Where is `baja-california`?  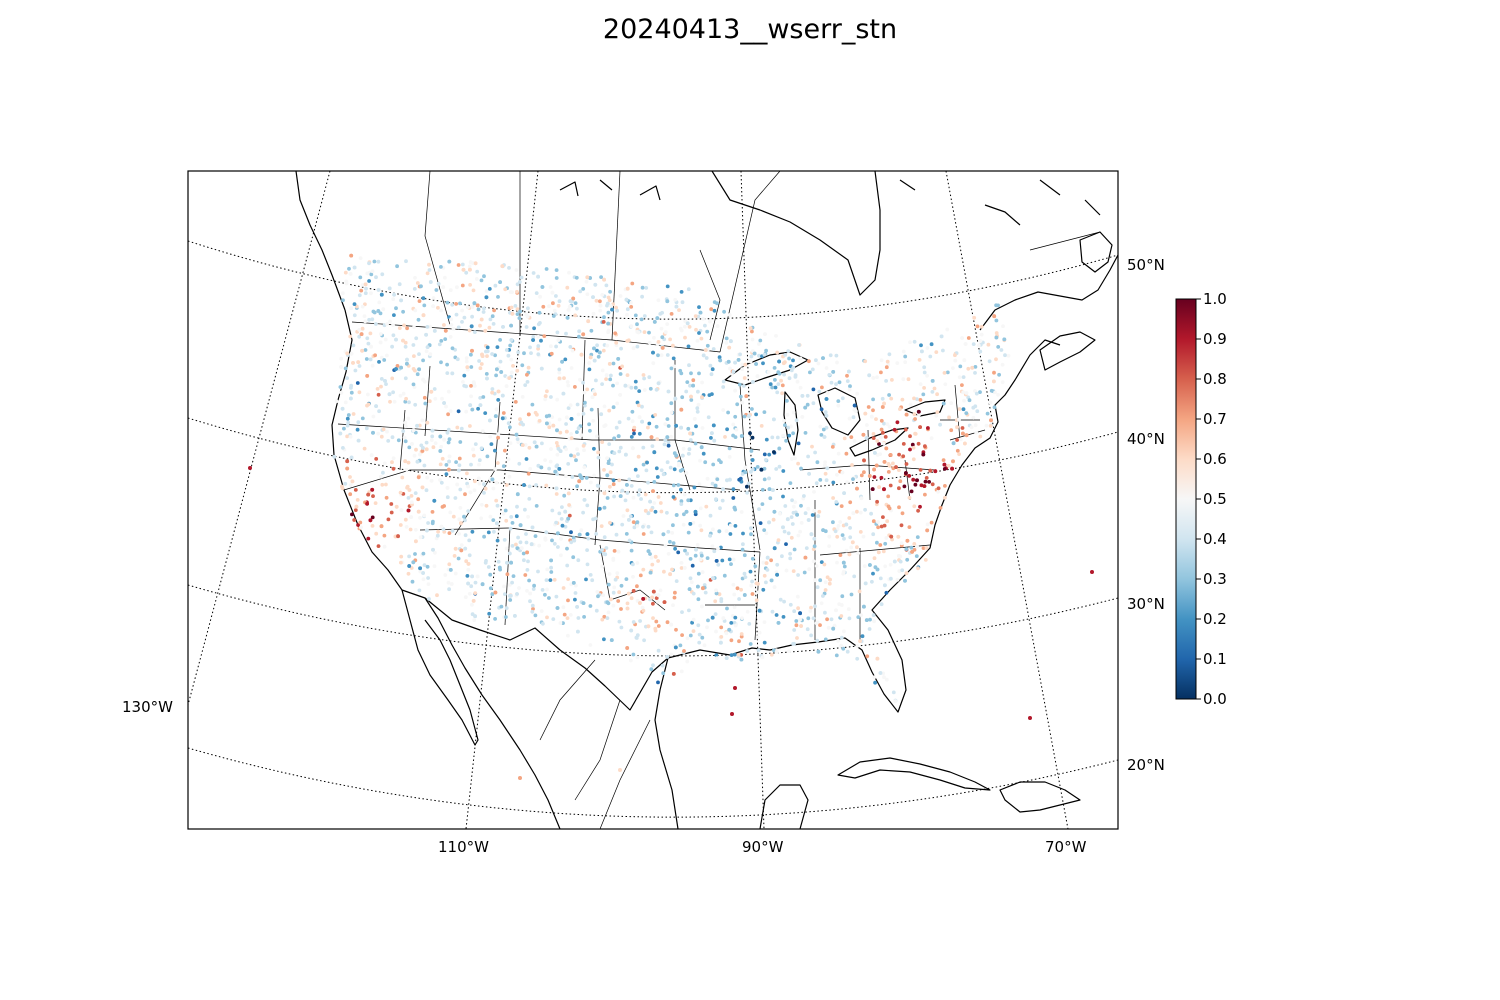 baja-california is located at coordinates (440, 667).